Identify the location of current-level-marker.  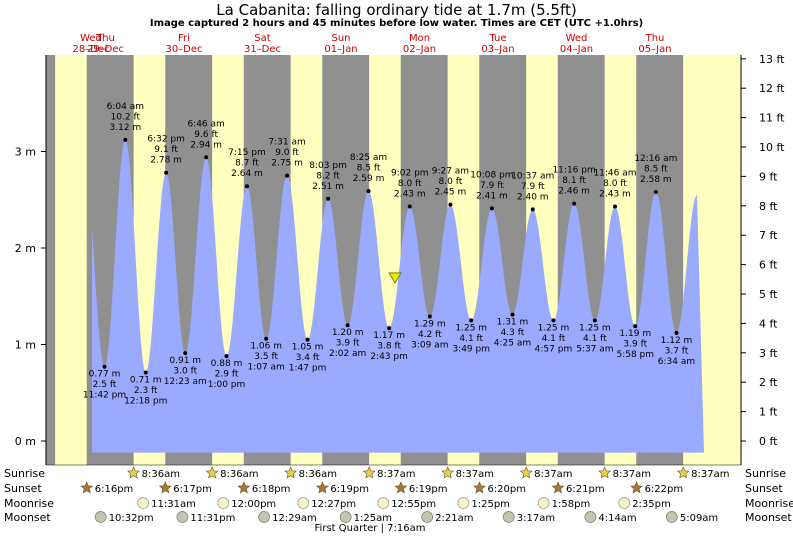
(395, 278).